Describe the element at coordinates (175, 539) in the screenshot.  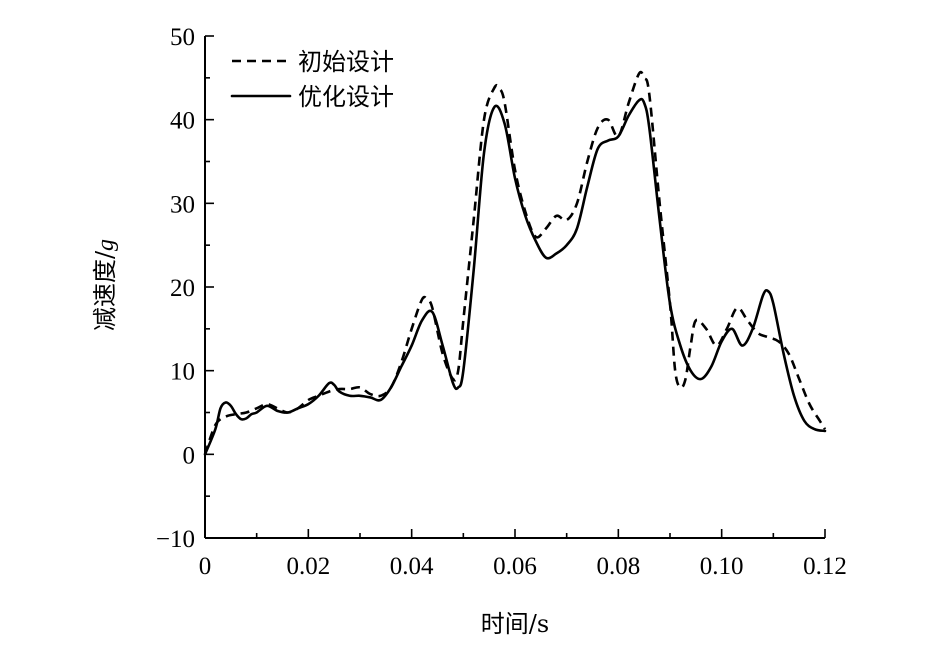
I see `y-tick-label: −10` at that location.